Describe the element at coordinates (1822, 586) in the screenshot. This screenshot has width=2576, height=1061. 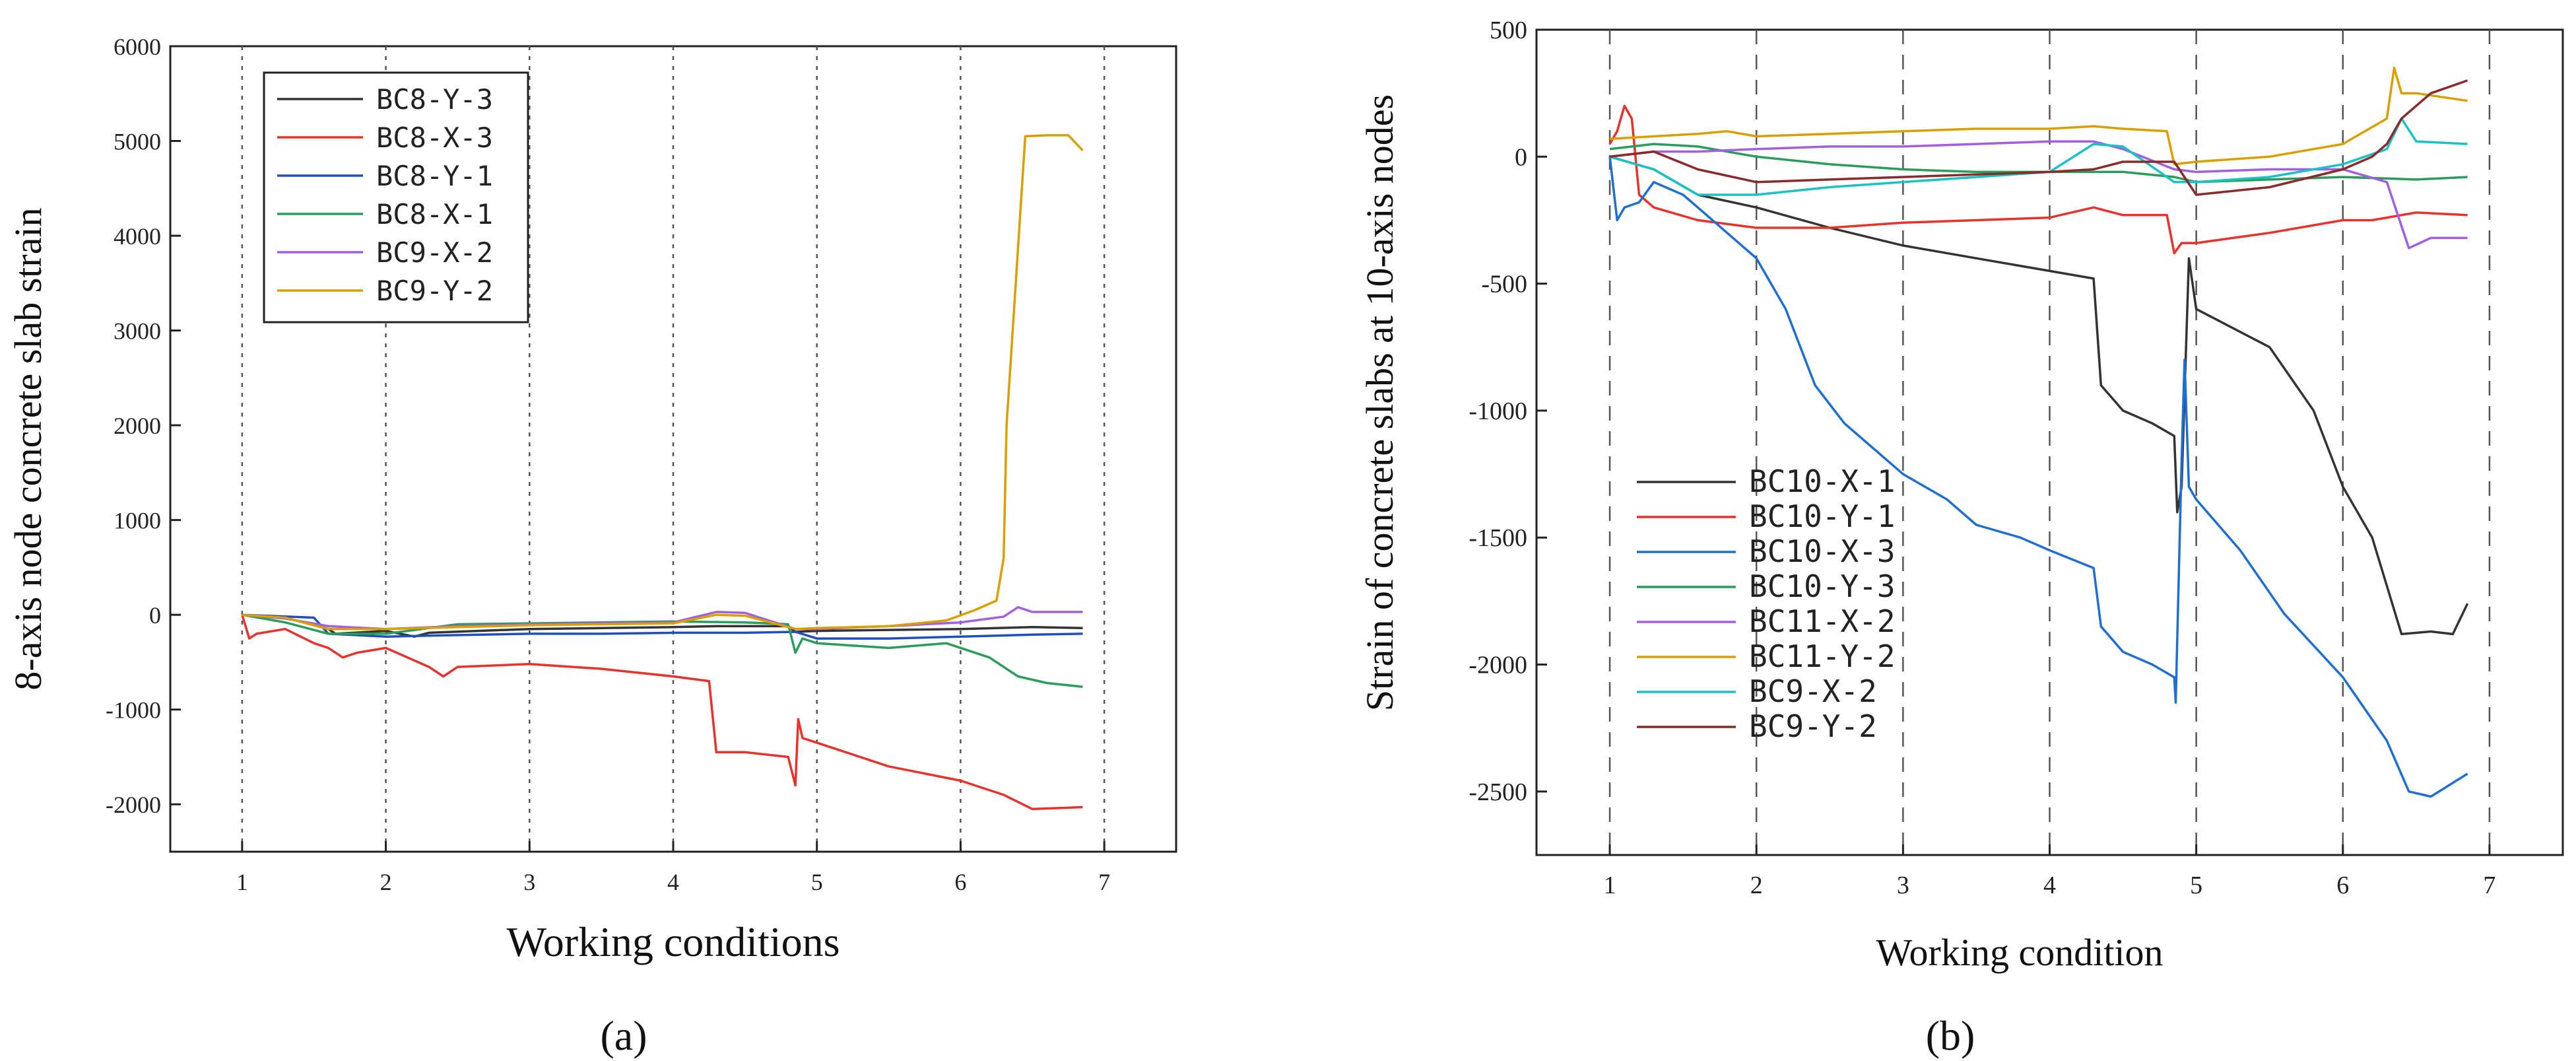
I see `legend-entry-label: BC10-Y-3` at that location.